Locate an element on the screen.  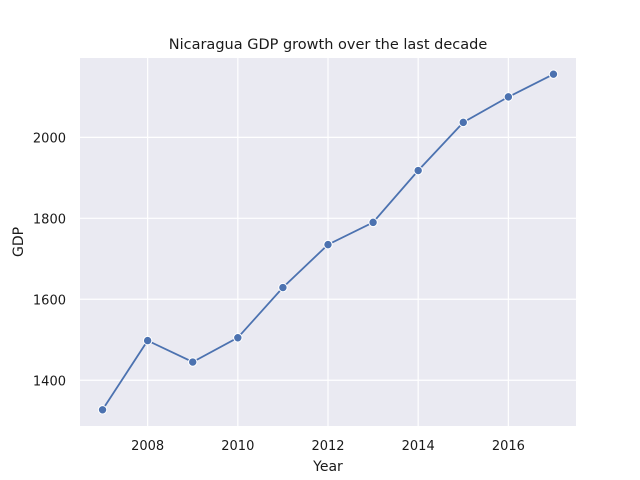
x-tick-labels: 2008 2010 2012 2014 2016 is located at coordinates (328, 446).